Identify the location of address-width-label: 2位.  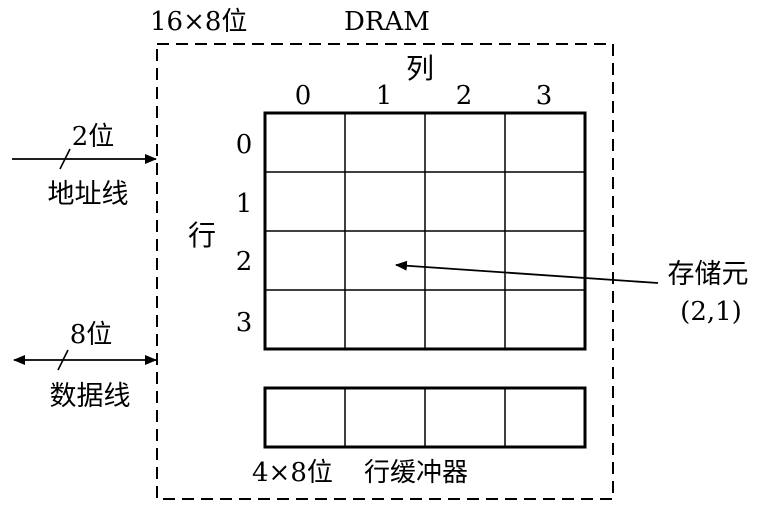
(93, 137).